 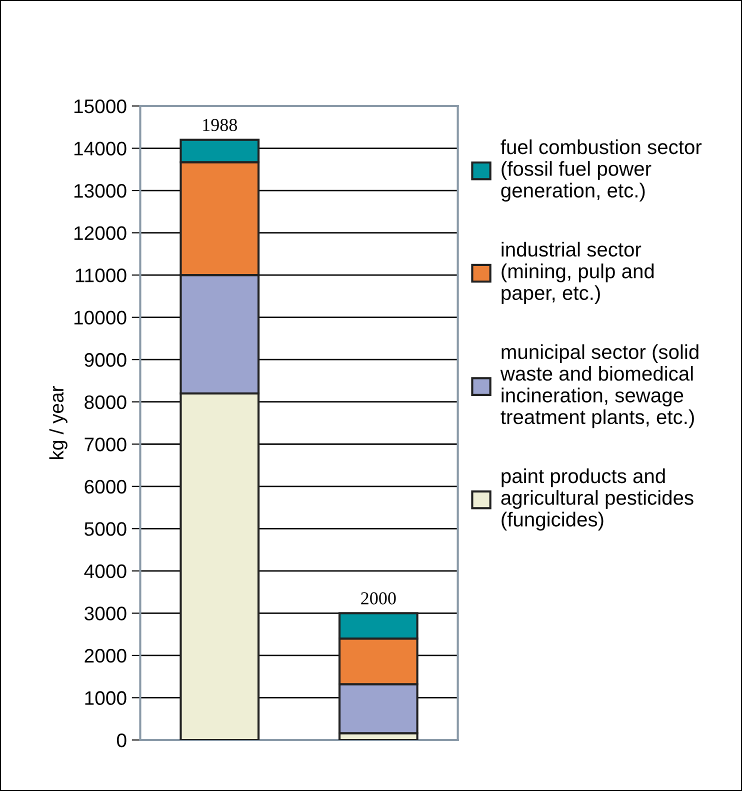 What do you see at coordinates (105, 613) in the screenshot?
I see `y-tick-label: 3000` at bounding box center [105, 613].